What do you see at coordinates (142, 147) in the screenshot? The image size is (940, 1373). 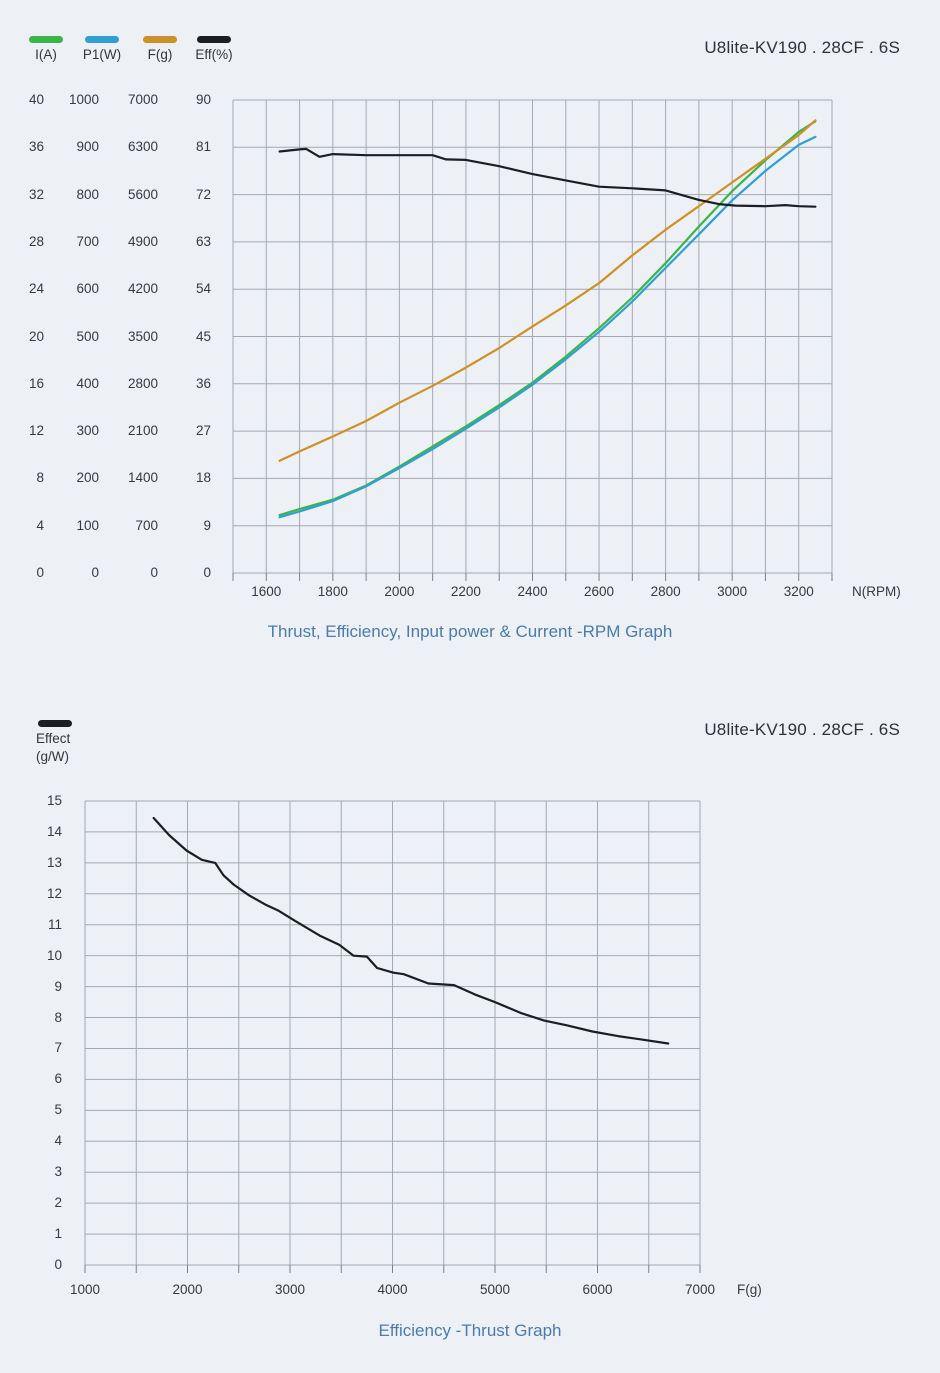 I see `y-tick-label: 6300` at bounding box center [142, 147].